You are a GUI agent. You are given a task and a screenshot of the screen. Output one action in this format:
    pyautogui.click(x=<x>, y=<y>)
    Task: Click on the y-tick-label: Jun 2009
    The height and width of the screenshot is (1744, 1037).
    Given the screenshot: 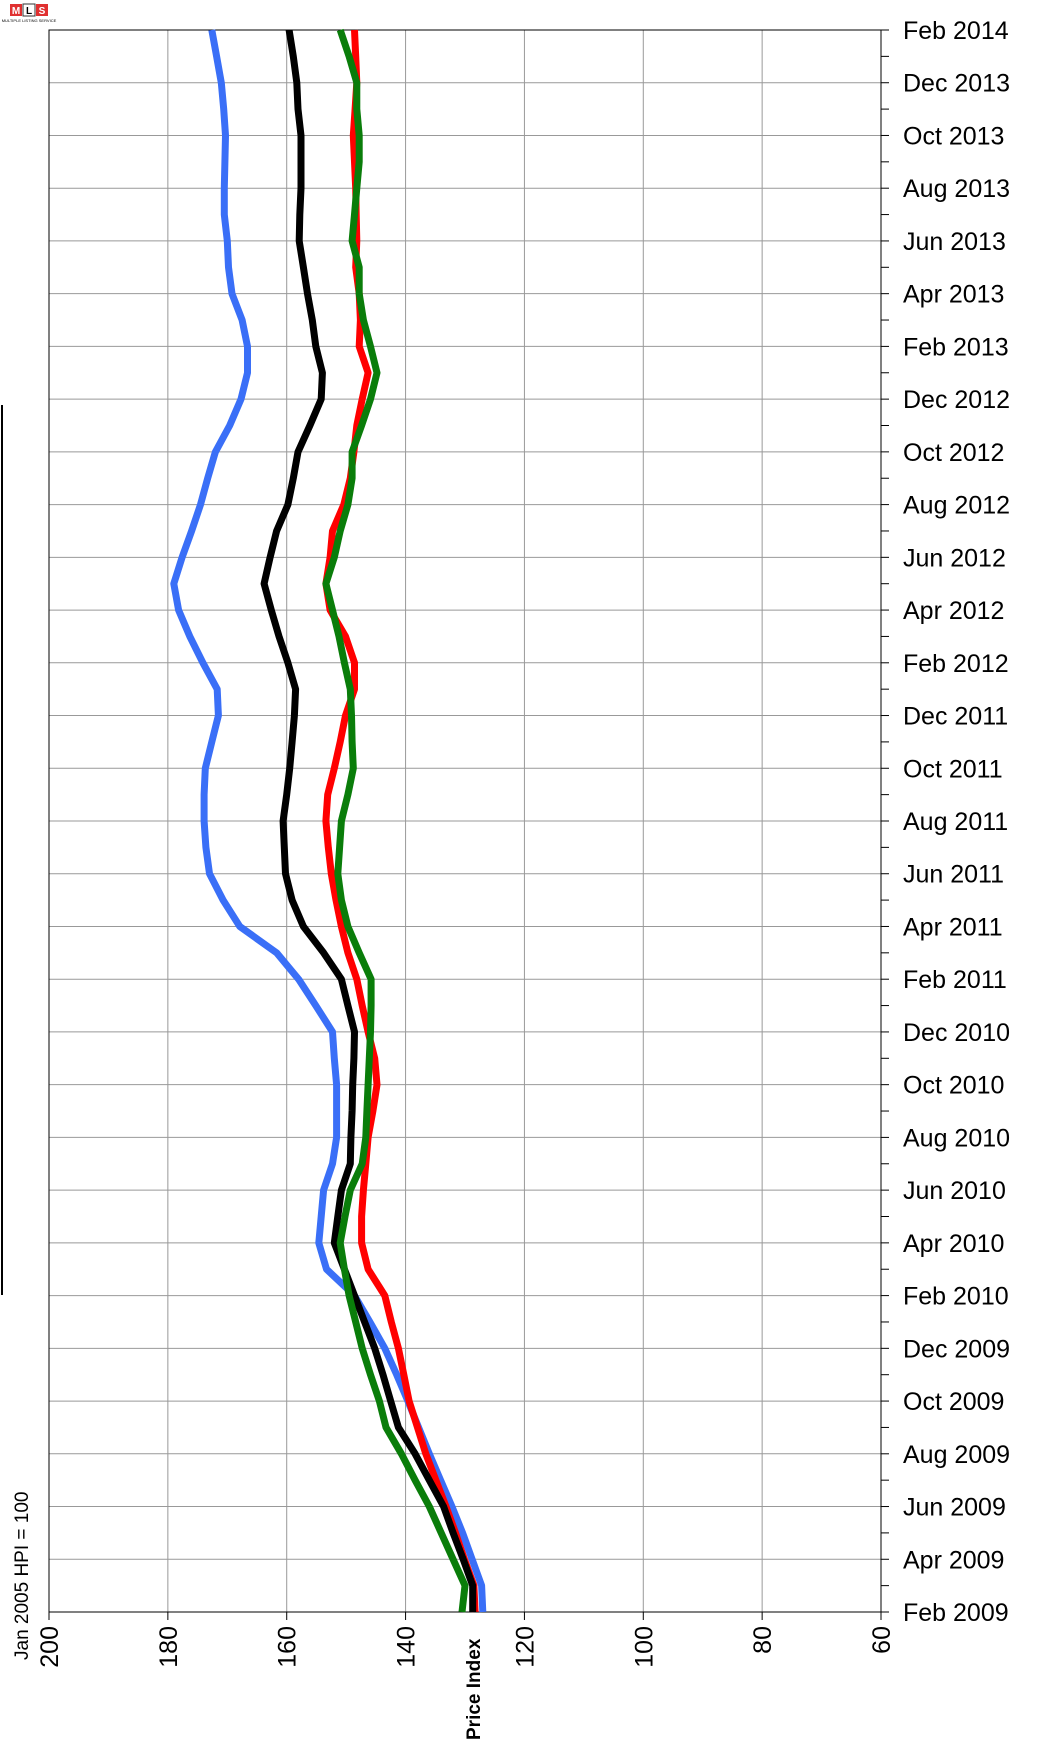 What is the action you would take?
    pyautogui.click(x=954, y=1508)
    